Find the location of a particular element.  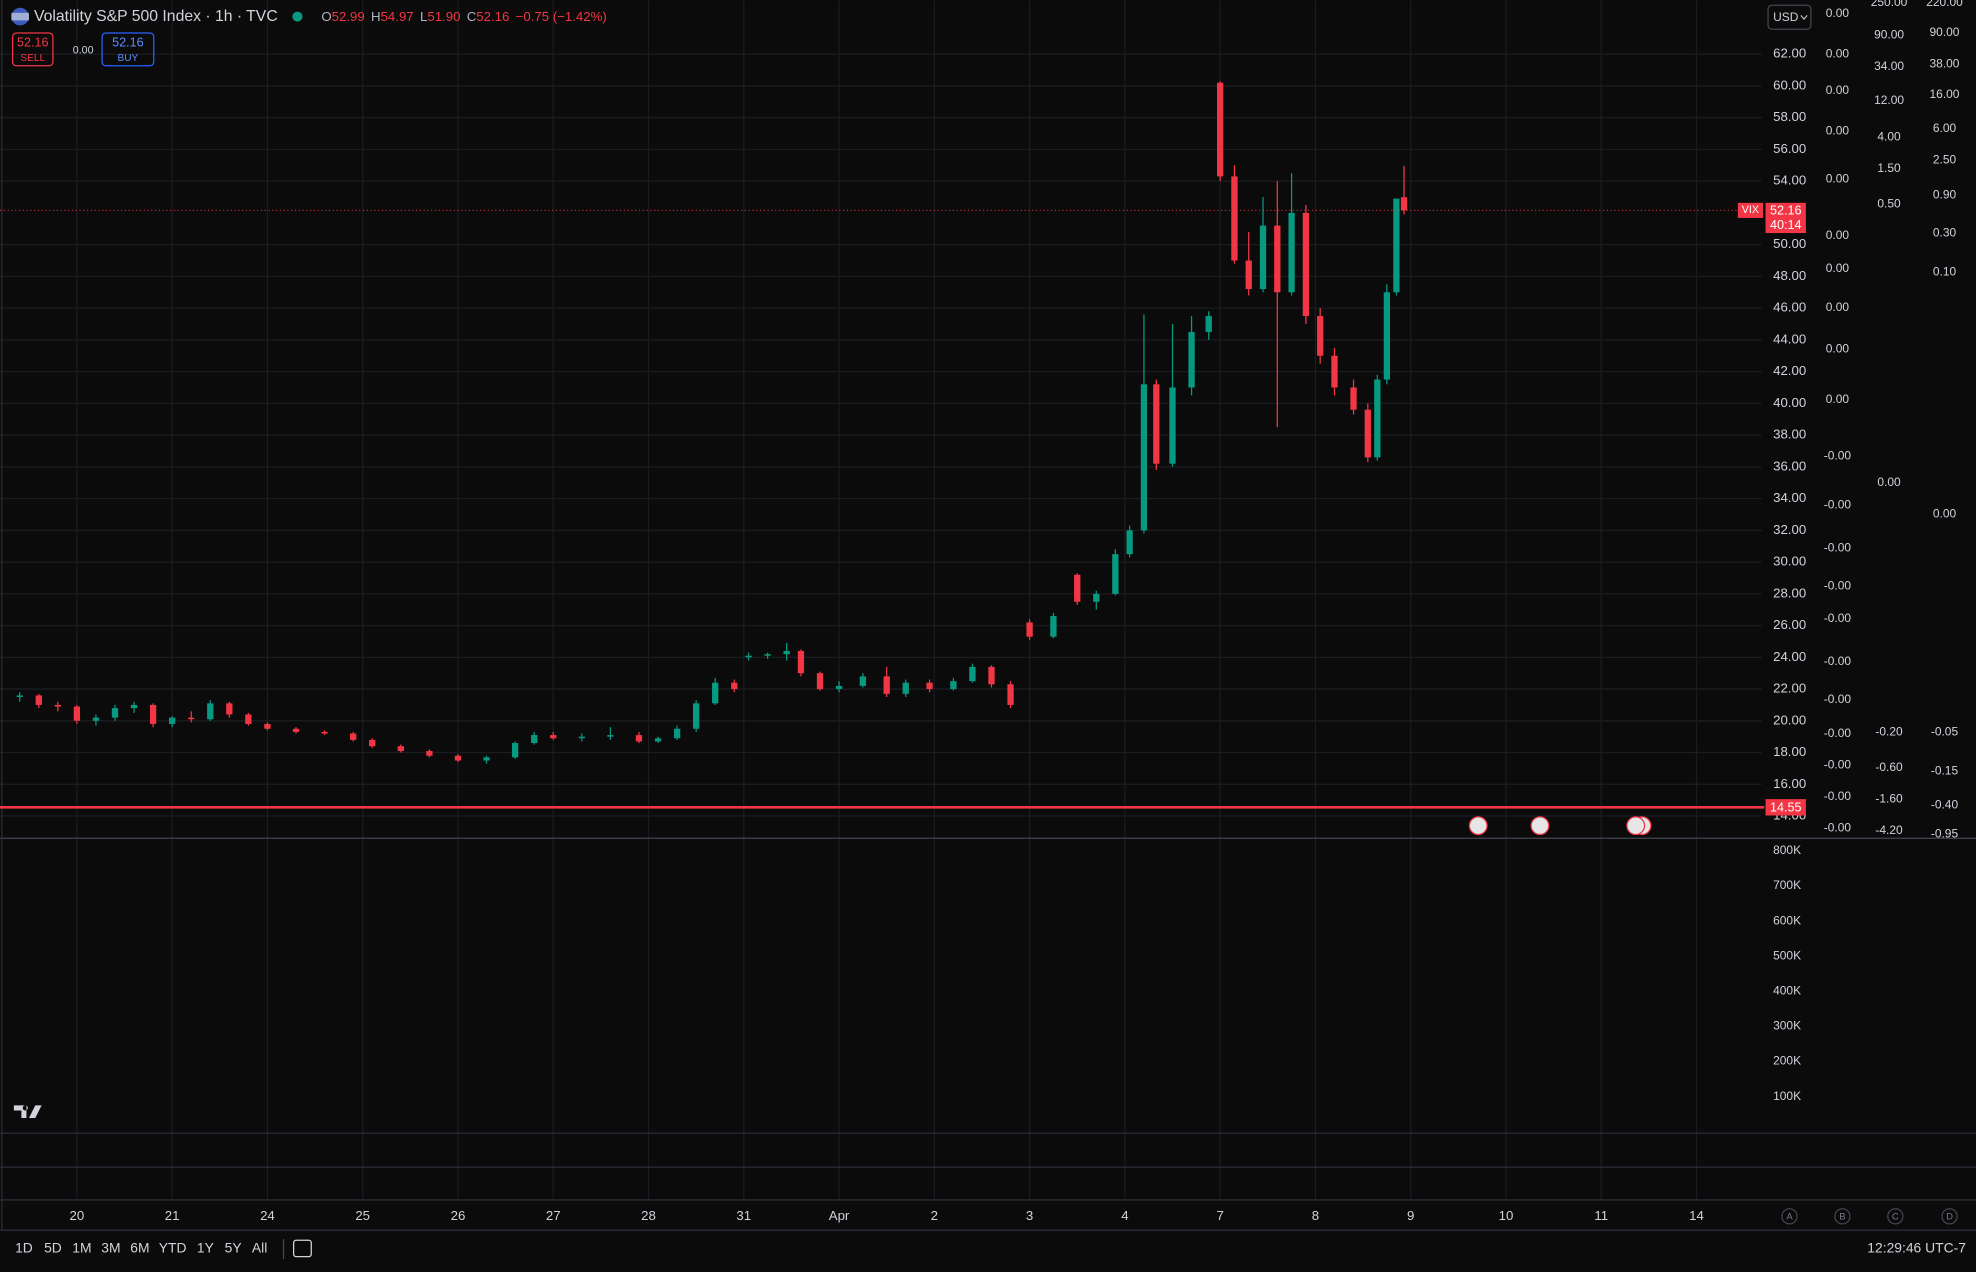

y-tick-label: 54.00 is located at coordinates (1789, 180).